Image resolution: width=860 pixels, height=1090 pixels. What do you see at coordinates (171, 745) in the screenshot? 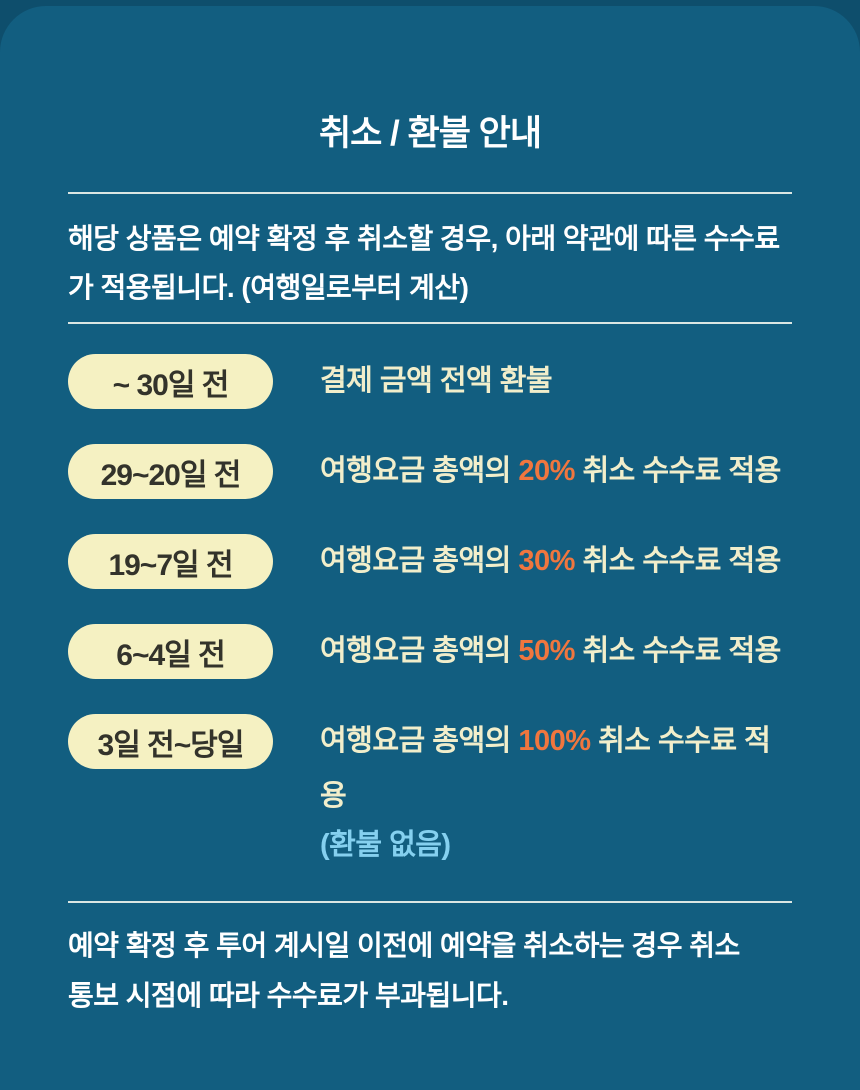
I see `period-badge-label: 3일 전~당일` at bounding box center [171, 745].